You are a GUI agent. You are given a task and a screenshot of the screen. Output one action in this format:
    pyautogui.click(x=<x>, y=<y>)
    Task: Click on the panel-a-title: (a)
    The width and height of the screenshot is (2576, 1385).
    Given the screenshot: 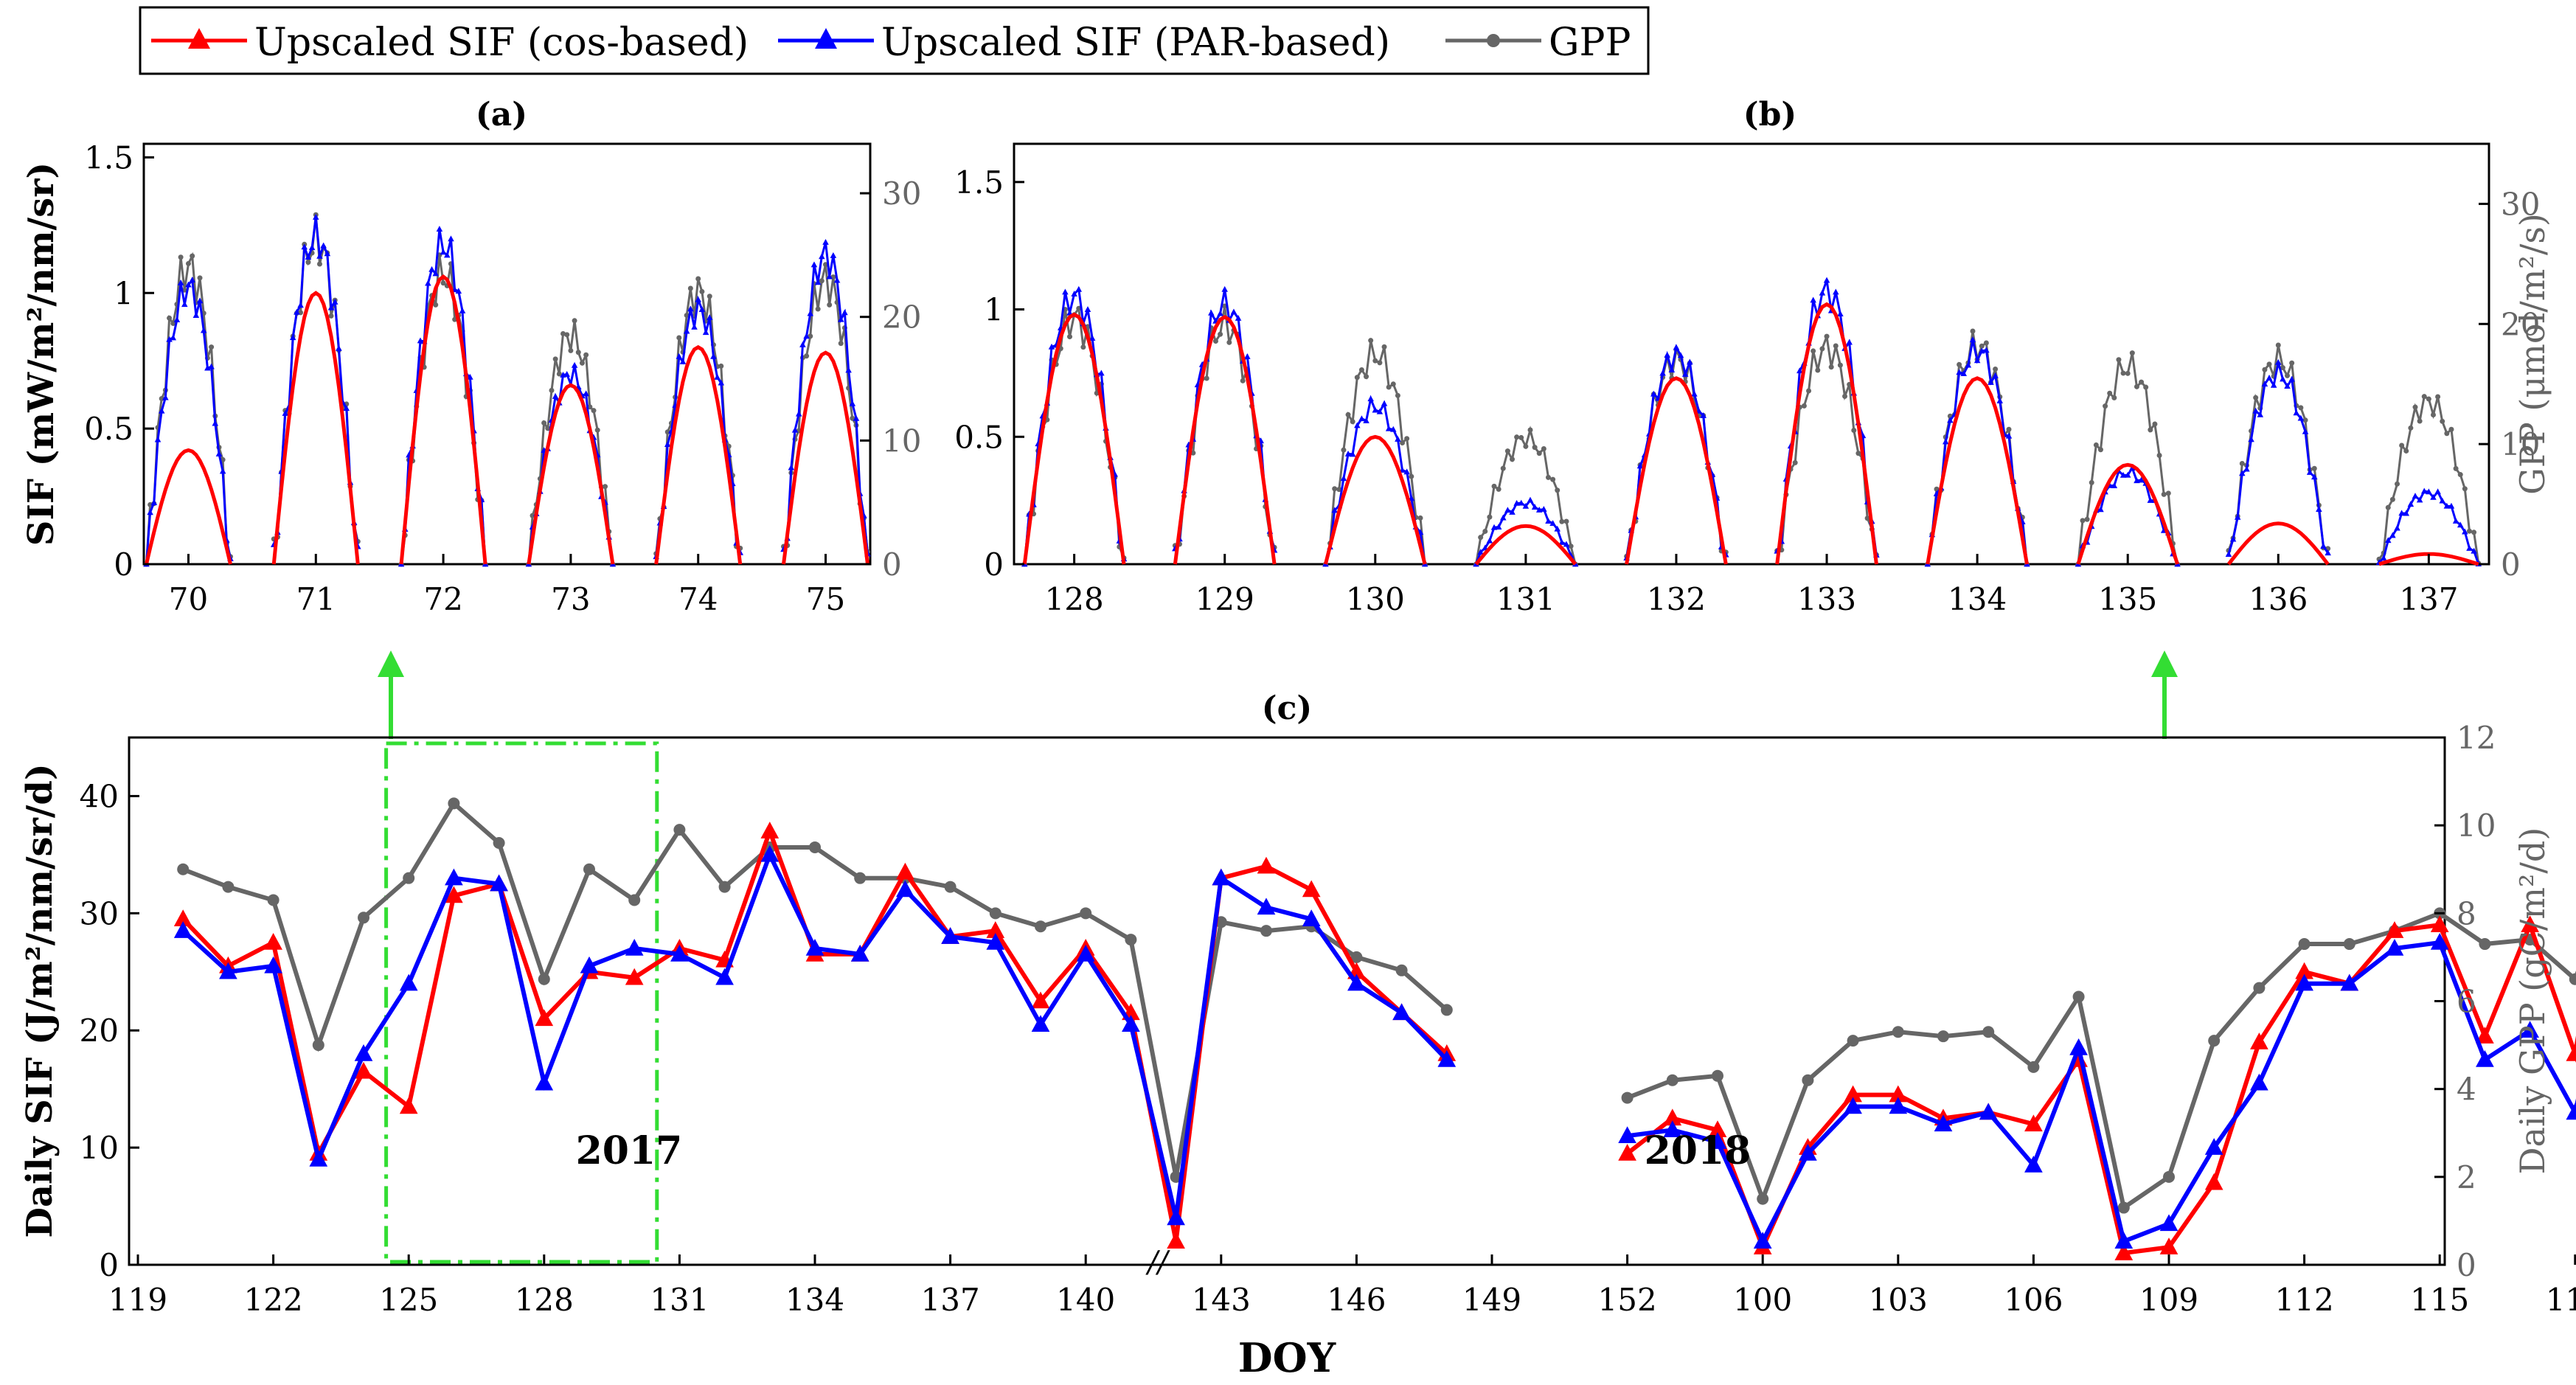 What is the action you would take?
    pyautogui.click(x=501, y=114)
    